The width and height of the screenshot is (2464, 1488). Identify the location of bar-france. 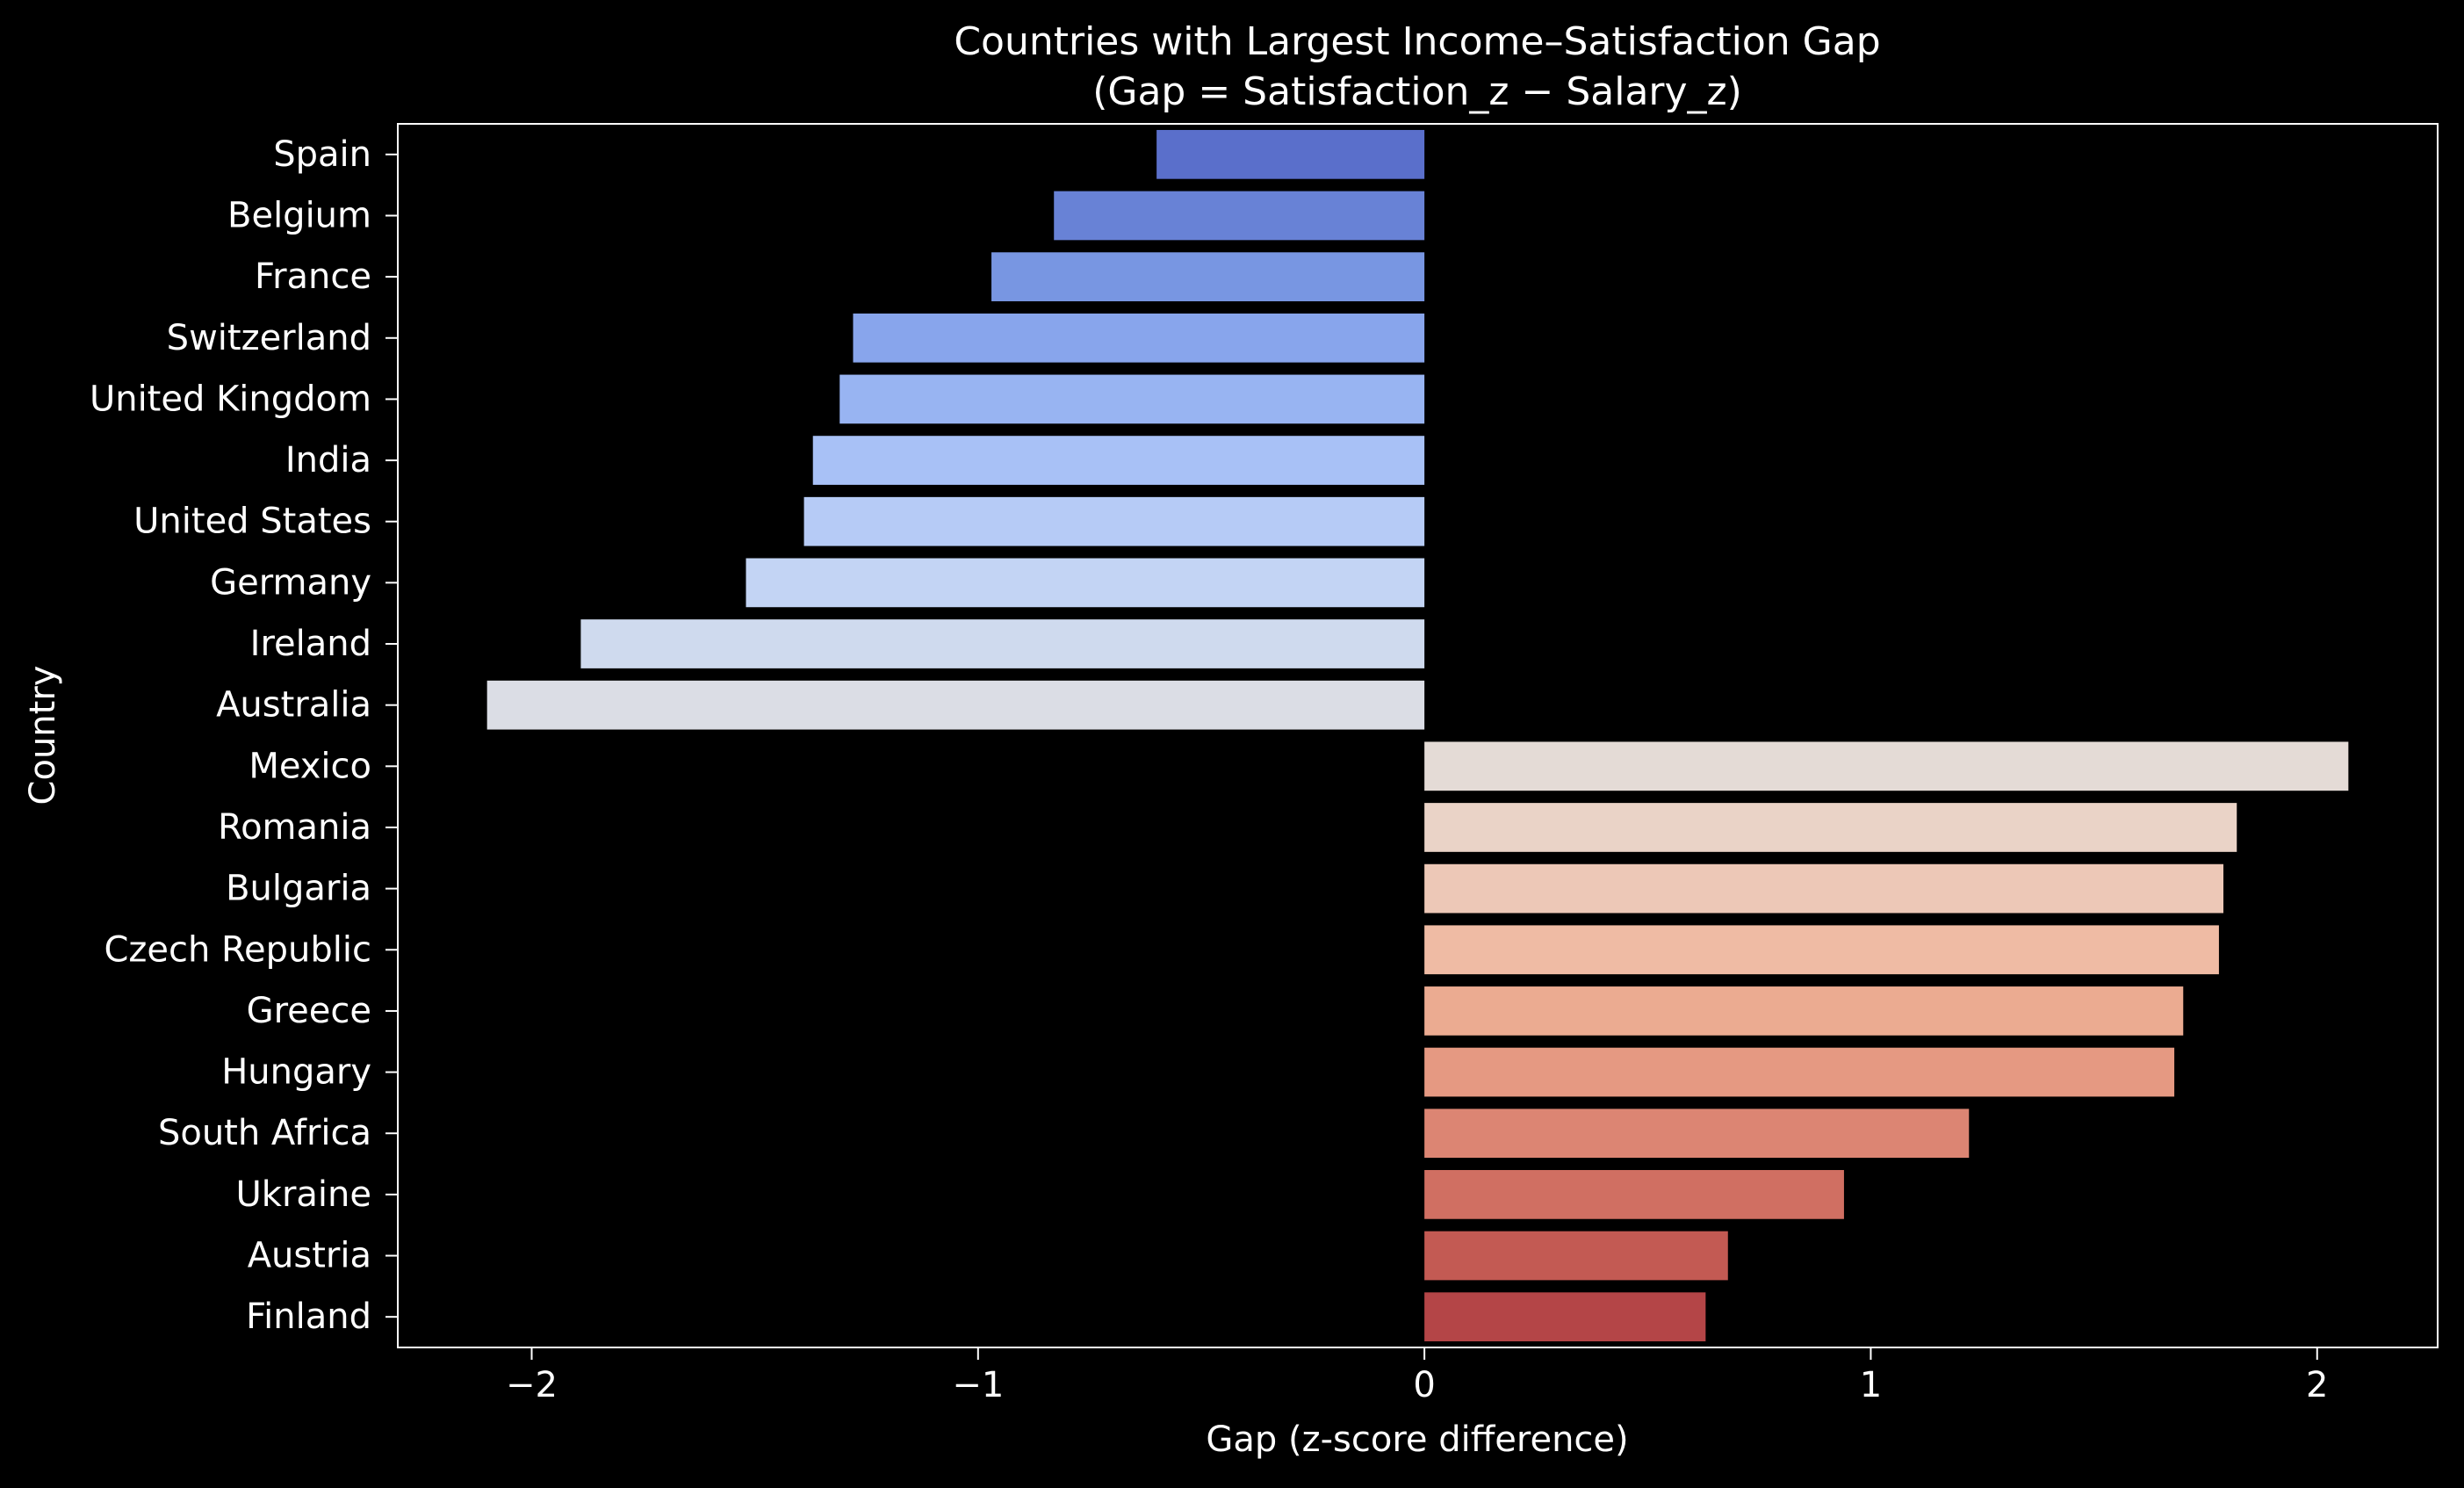
(1208, 276).